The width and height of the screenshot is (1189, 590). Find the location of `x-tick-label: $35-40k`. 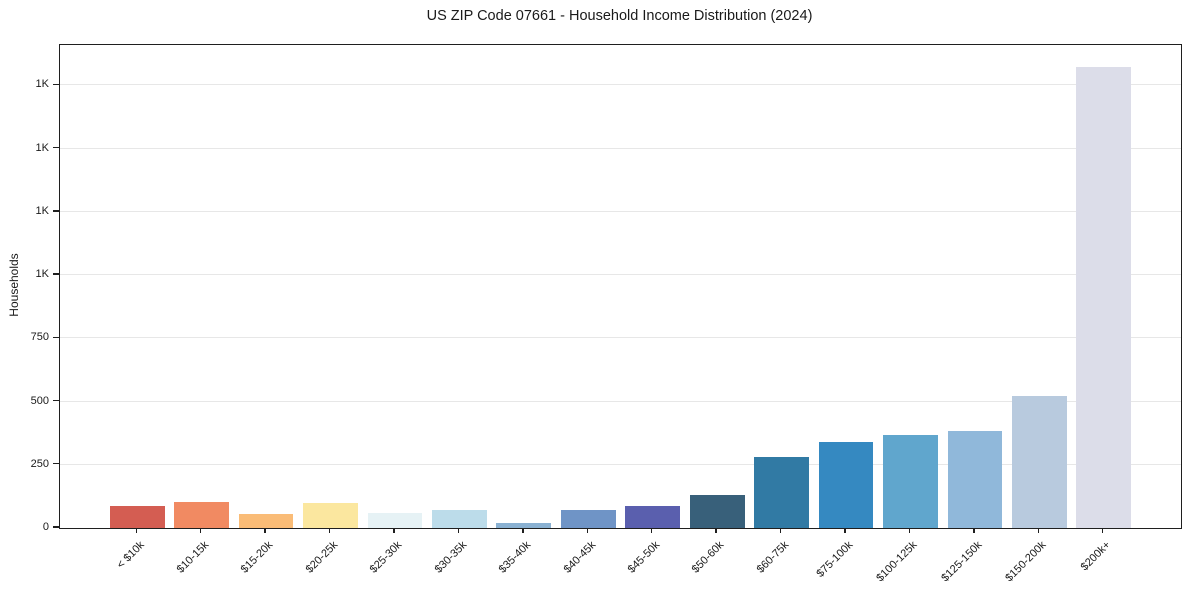

x-tick-label: $35-40k is located at coordinates (515, 557).